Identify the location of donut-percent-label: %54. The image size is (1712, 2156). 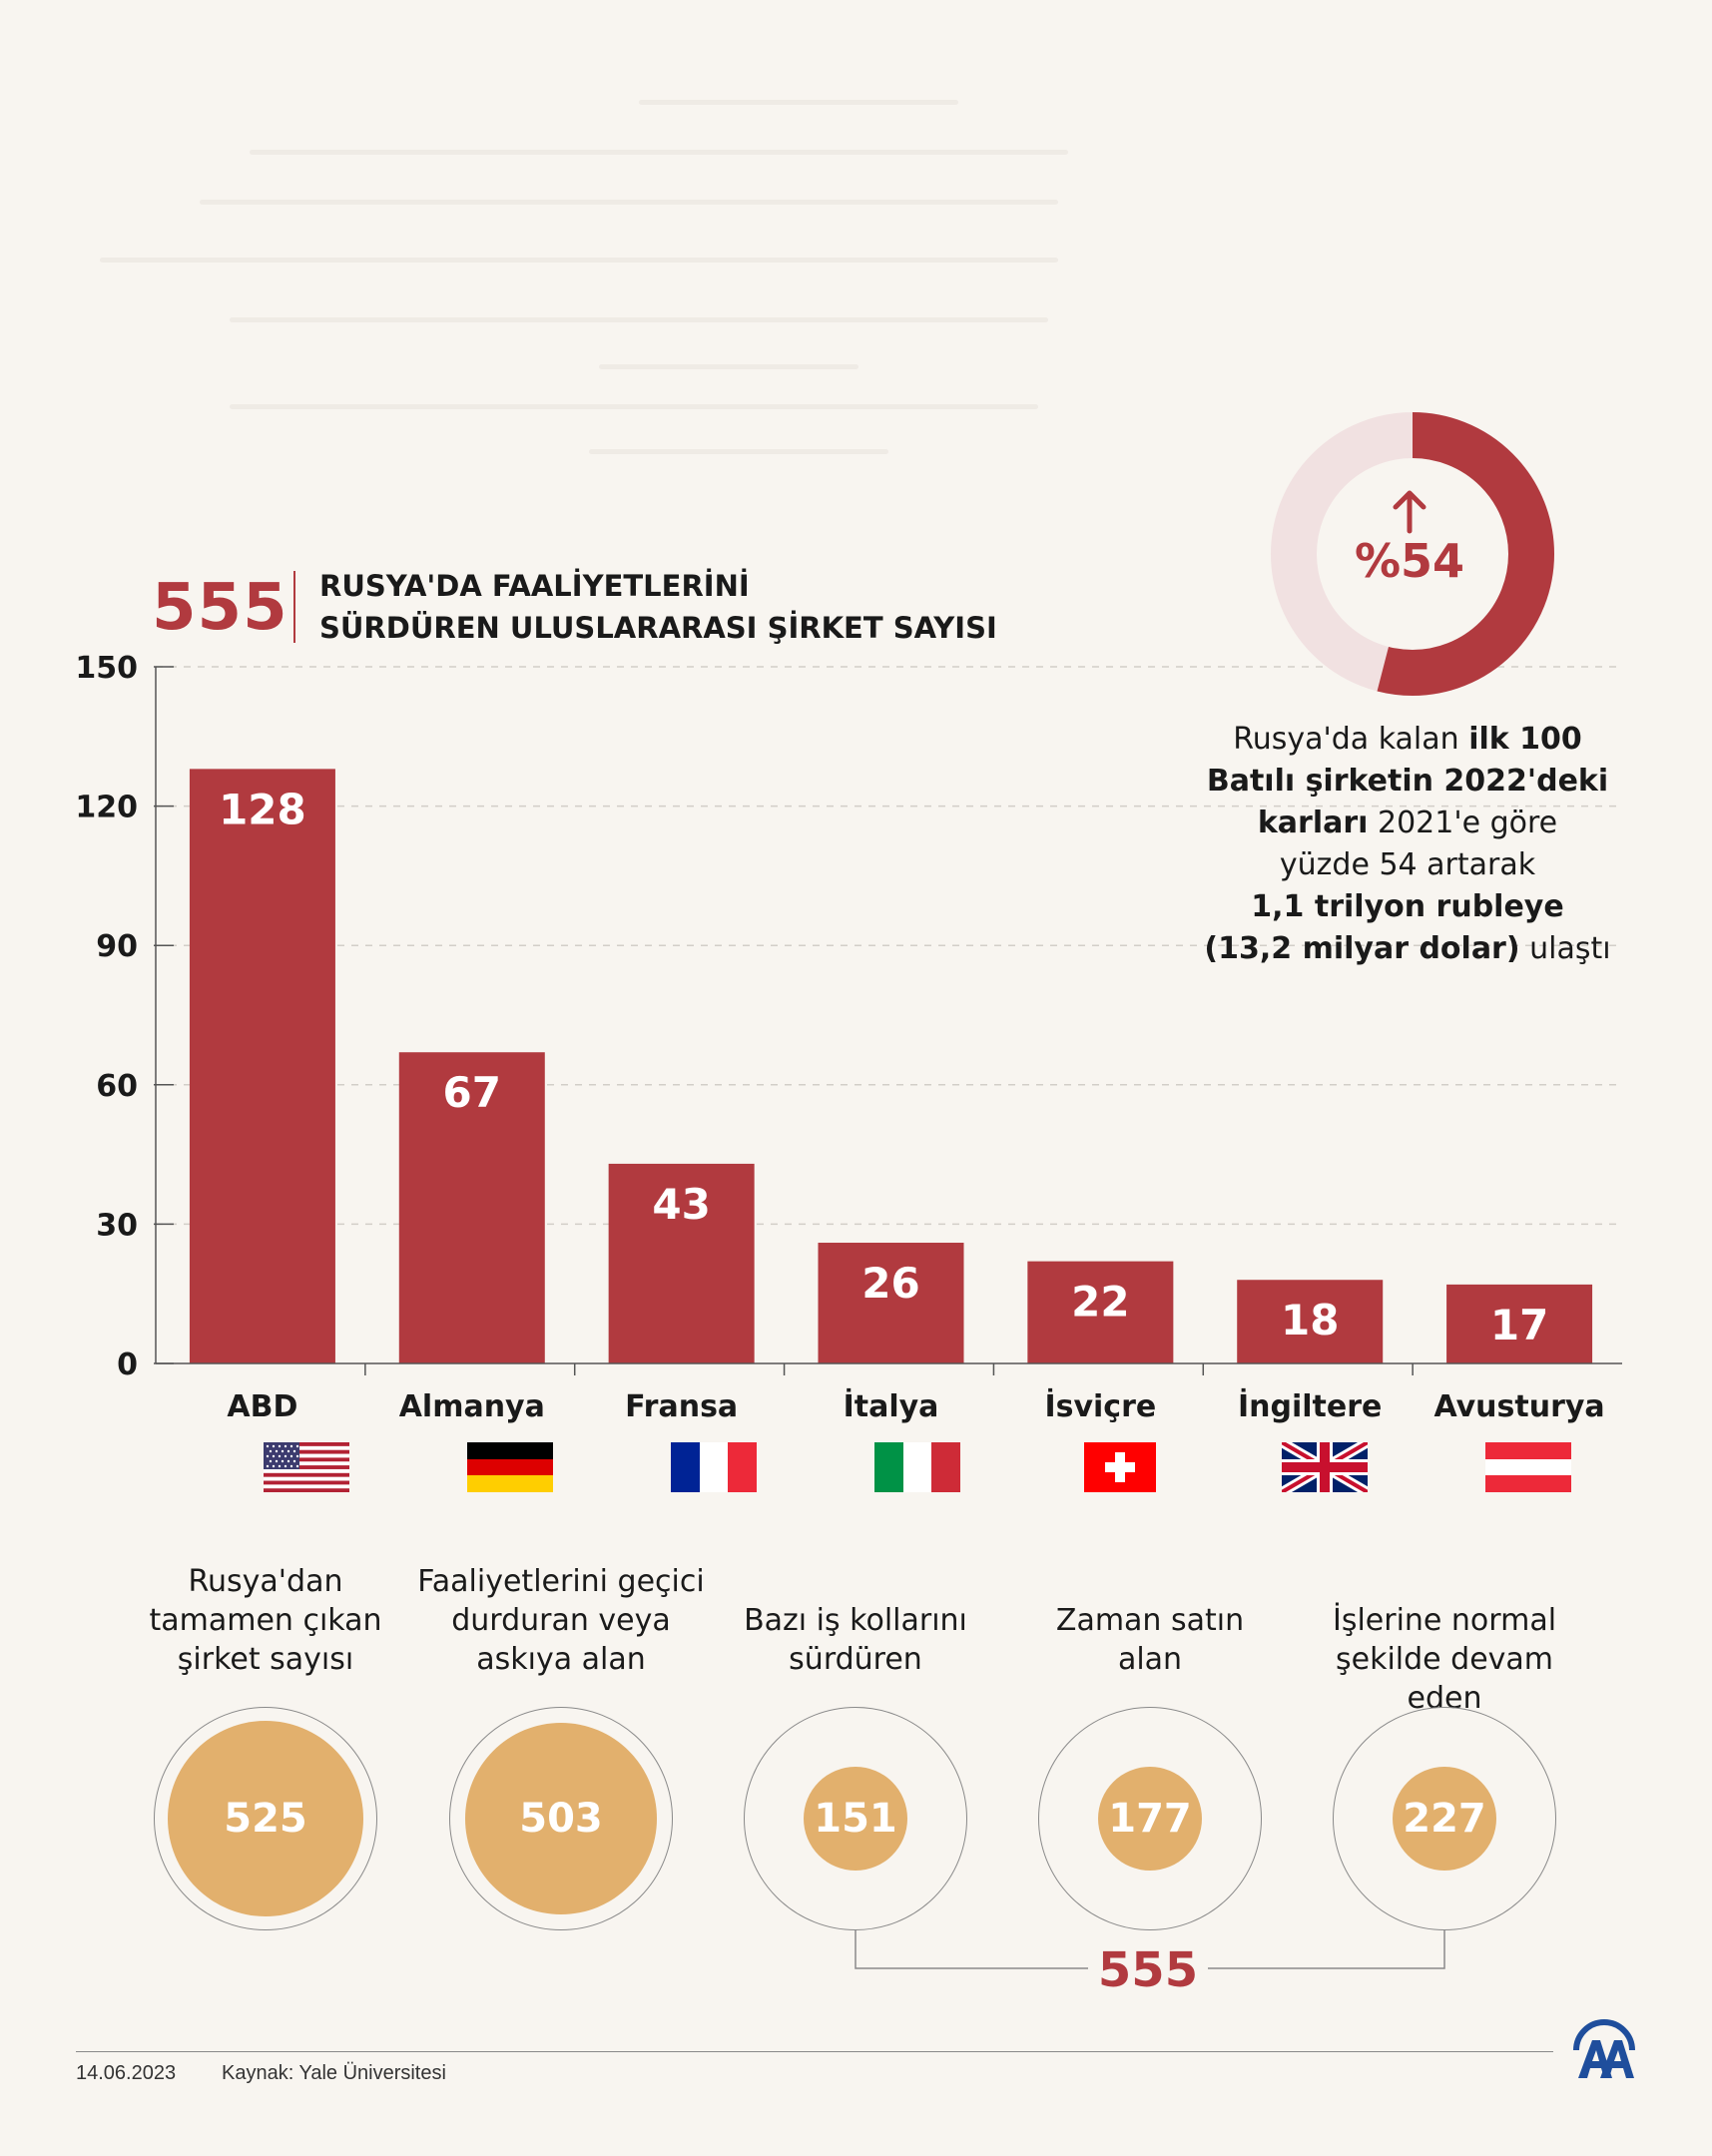
(1409, 561).